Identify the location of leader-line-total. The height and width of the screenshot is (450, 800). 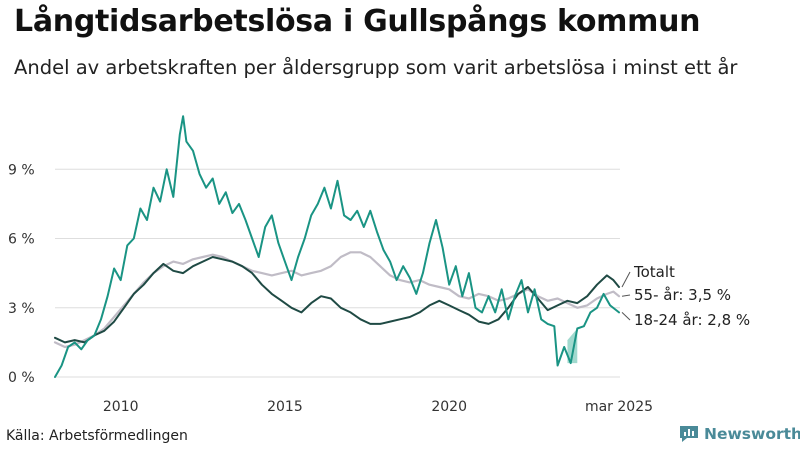
(626, 279).